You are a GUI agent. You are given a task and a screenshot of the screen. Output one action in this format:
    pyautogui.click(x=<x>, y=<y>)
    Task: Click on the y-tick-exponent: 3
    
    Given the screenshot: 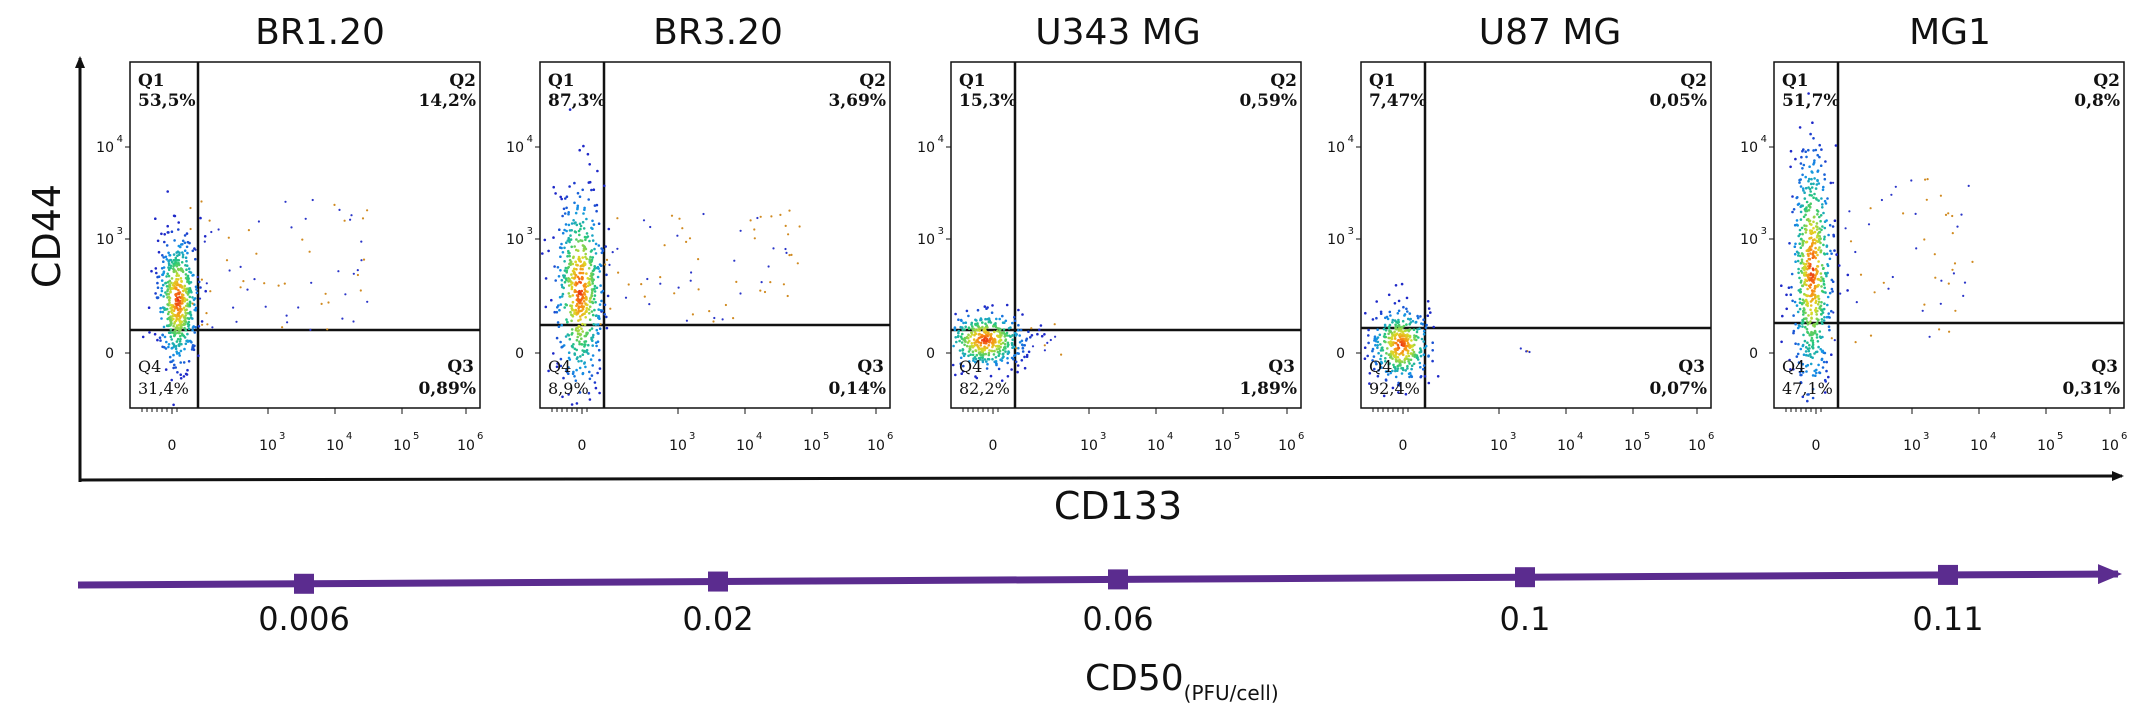 What is the action you would take?
    pyautogui.click(x=530, y=231)
    